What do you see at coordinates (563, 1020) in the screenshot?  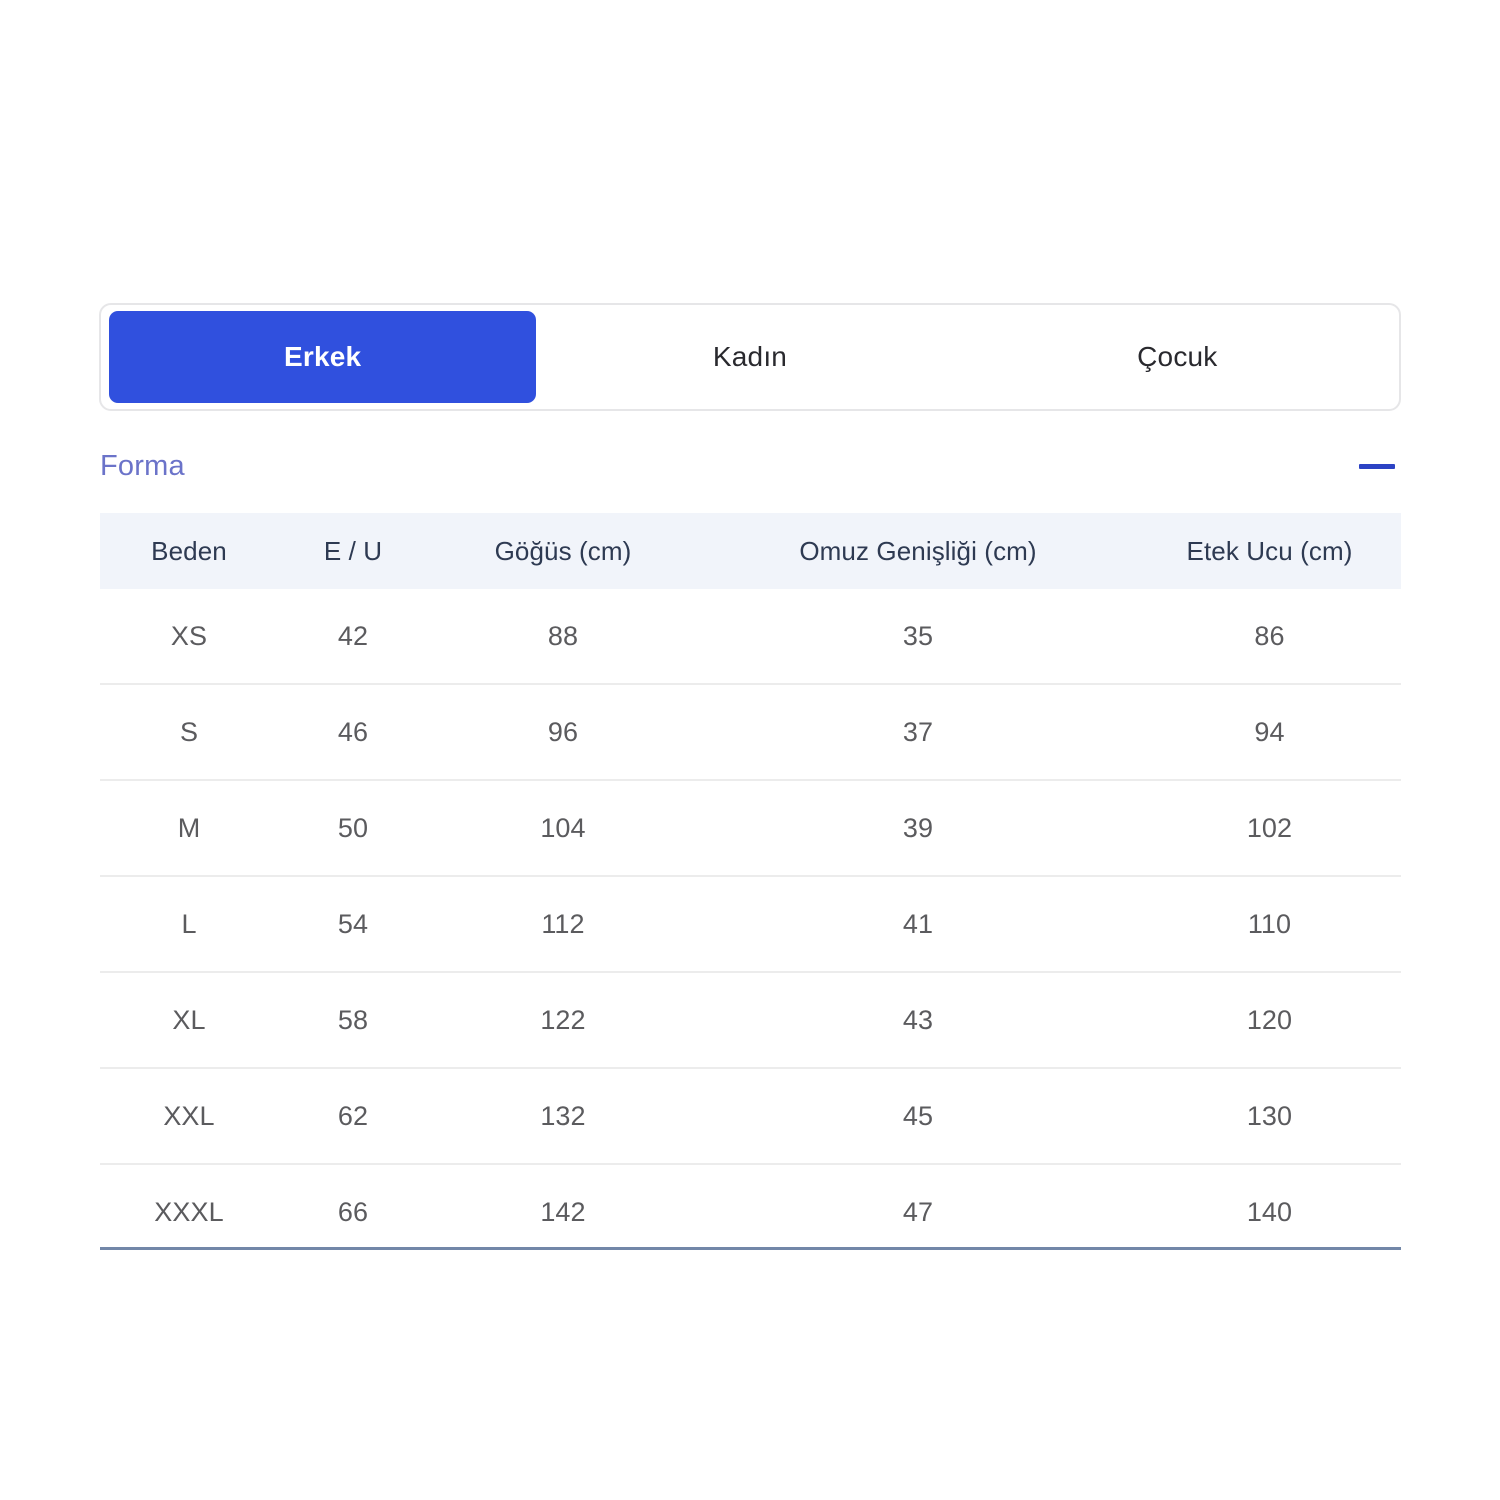 I see `cell-gogus: 122` at bounding box center [563, 1020].